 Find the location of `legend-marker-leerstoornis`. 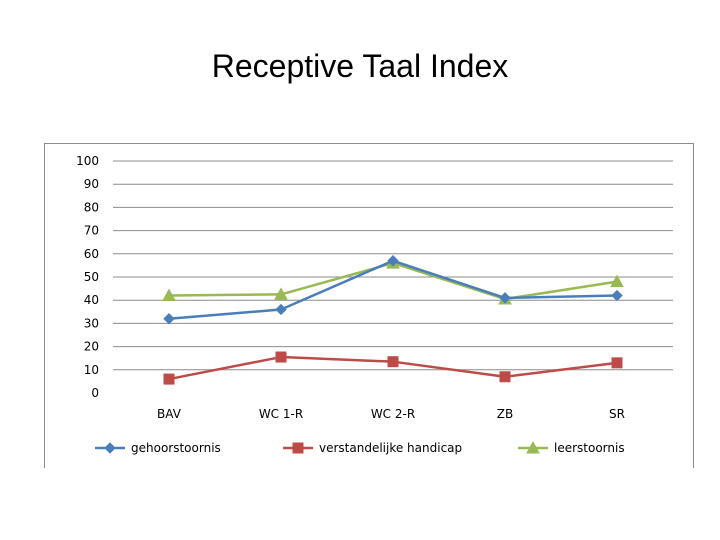

legend-marker-leerstoornis is located at coordinates (533, 447).